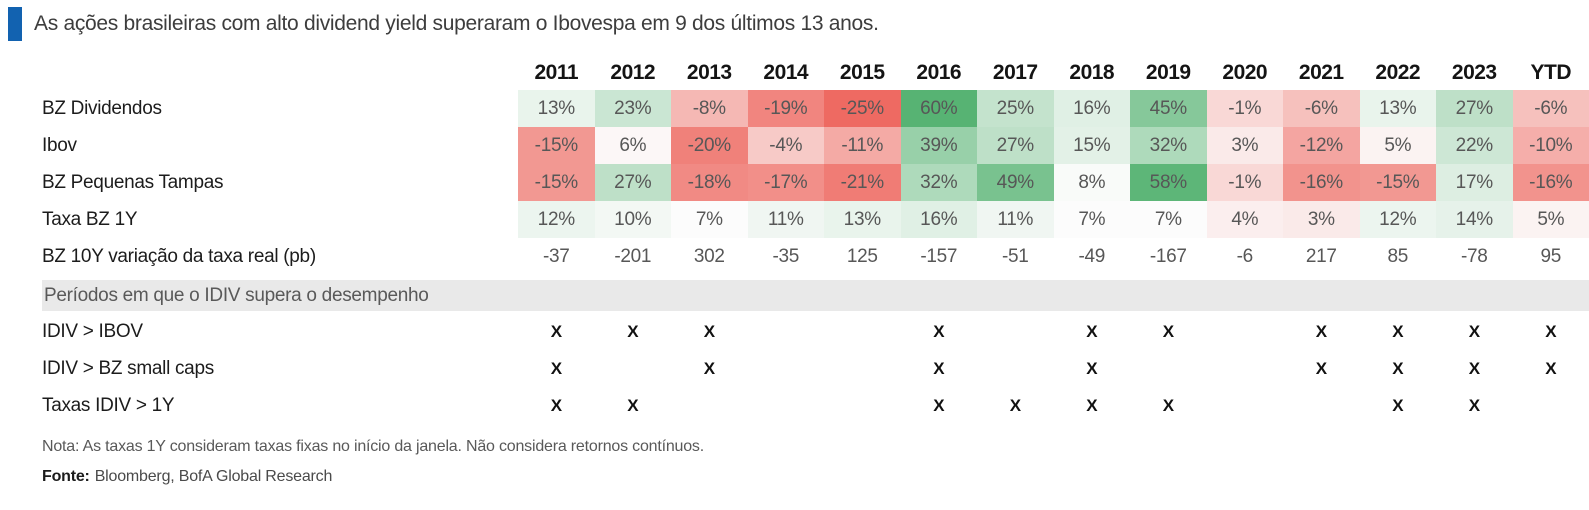  Describe the element at coordinates (1168, 73) in the screenshot. I see `column-header: 2019` at that location.